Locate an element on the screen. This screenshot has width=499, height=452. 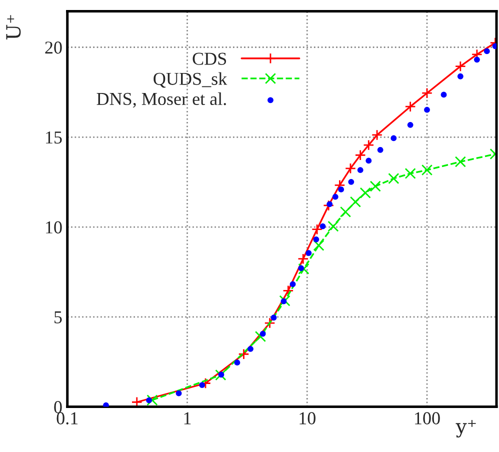
legend-label: QUDS_sk is located at coordinates (191, 80).